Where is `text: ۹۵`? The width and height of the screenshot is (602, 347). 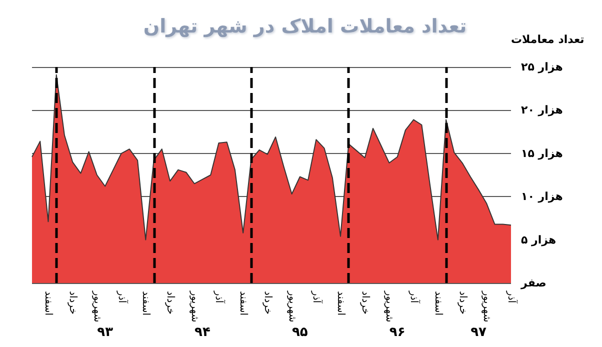
text: ۹۵ is located at coordinates (300, 332).